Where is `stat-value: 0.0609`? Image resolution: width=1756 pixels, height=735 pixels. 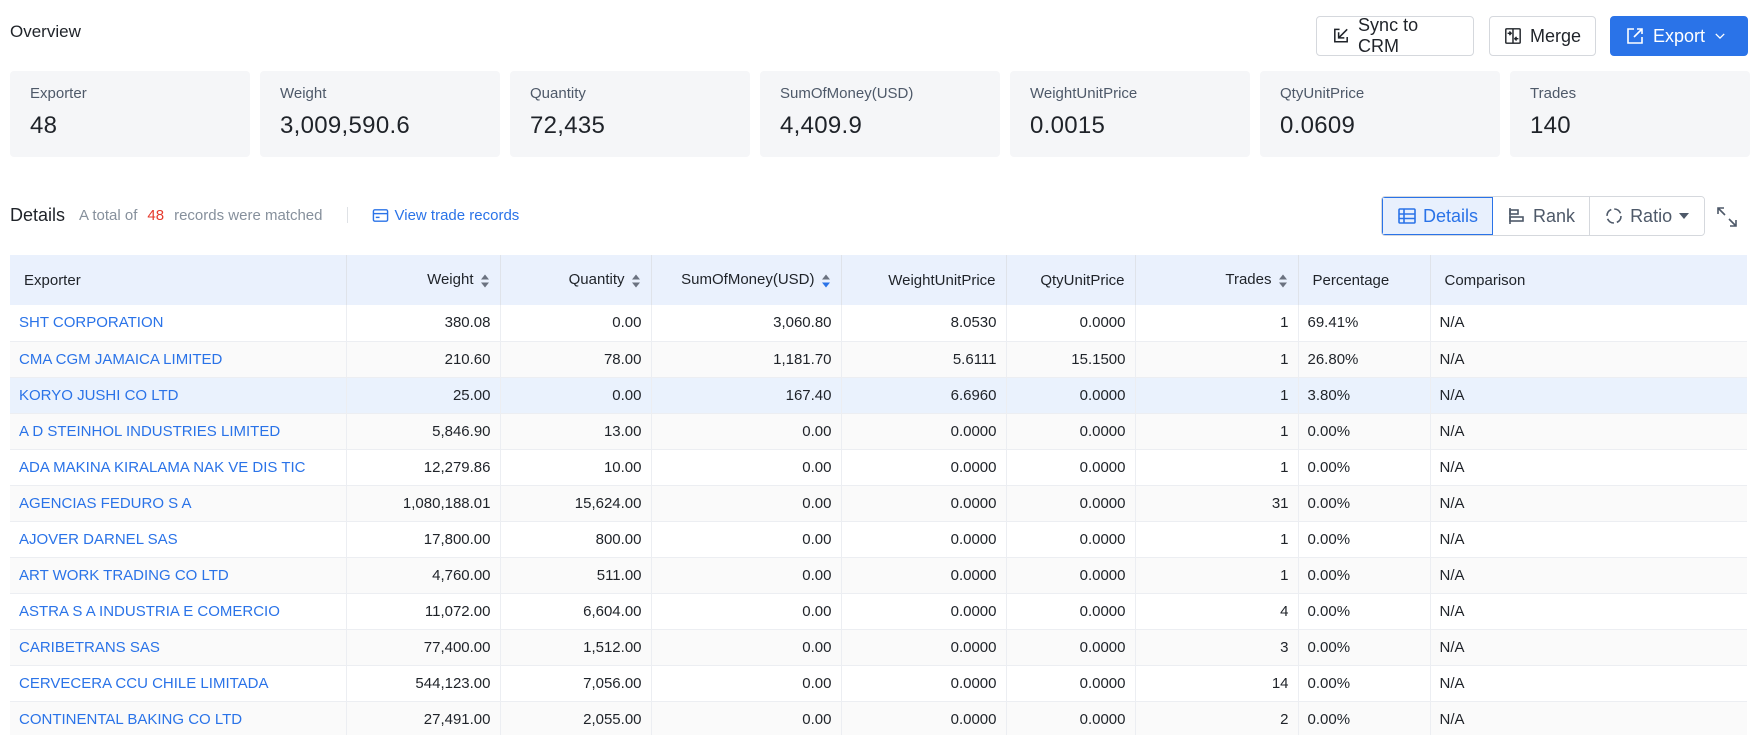
stat-value: 0.0609 is located at coordinates (1318, 125).